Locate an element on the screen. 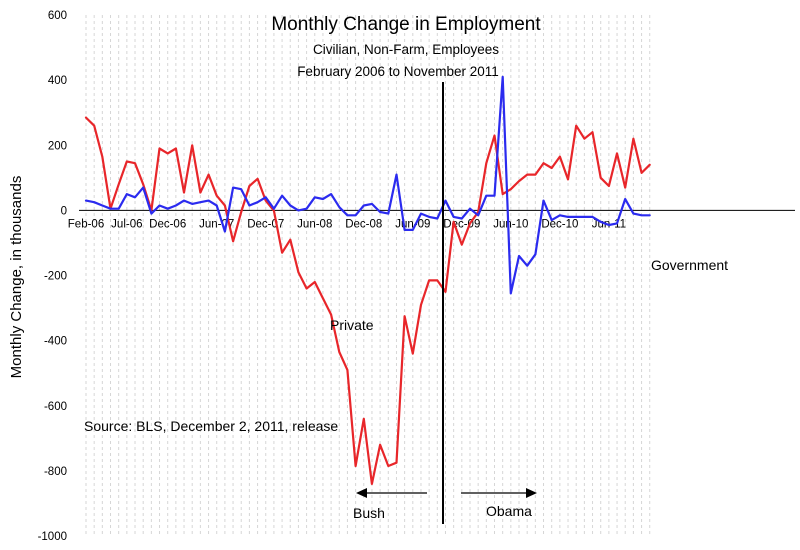  x-tick-label: Feb-06 is located at coordinates (86, 224).